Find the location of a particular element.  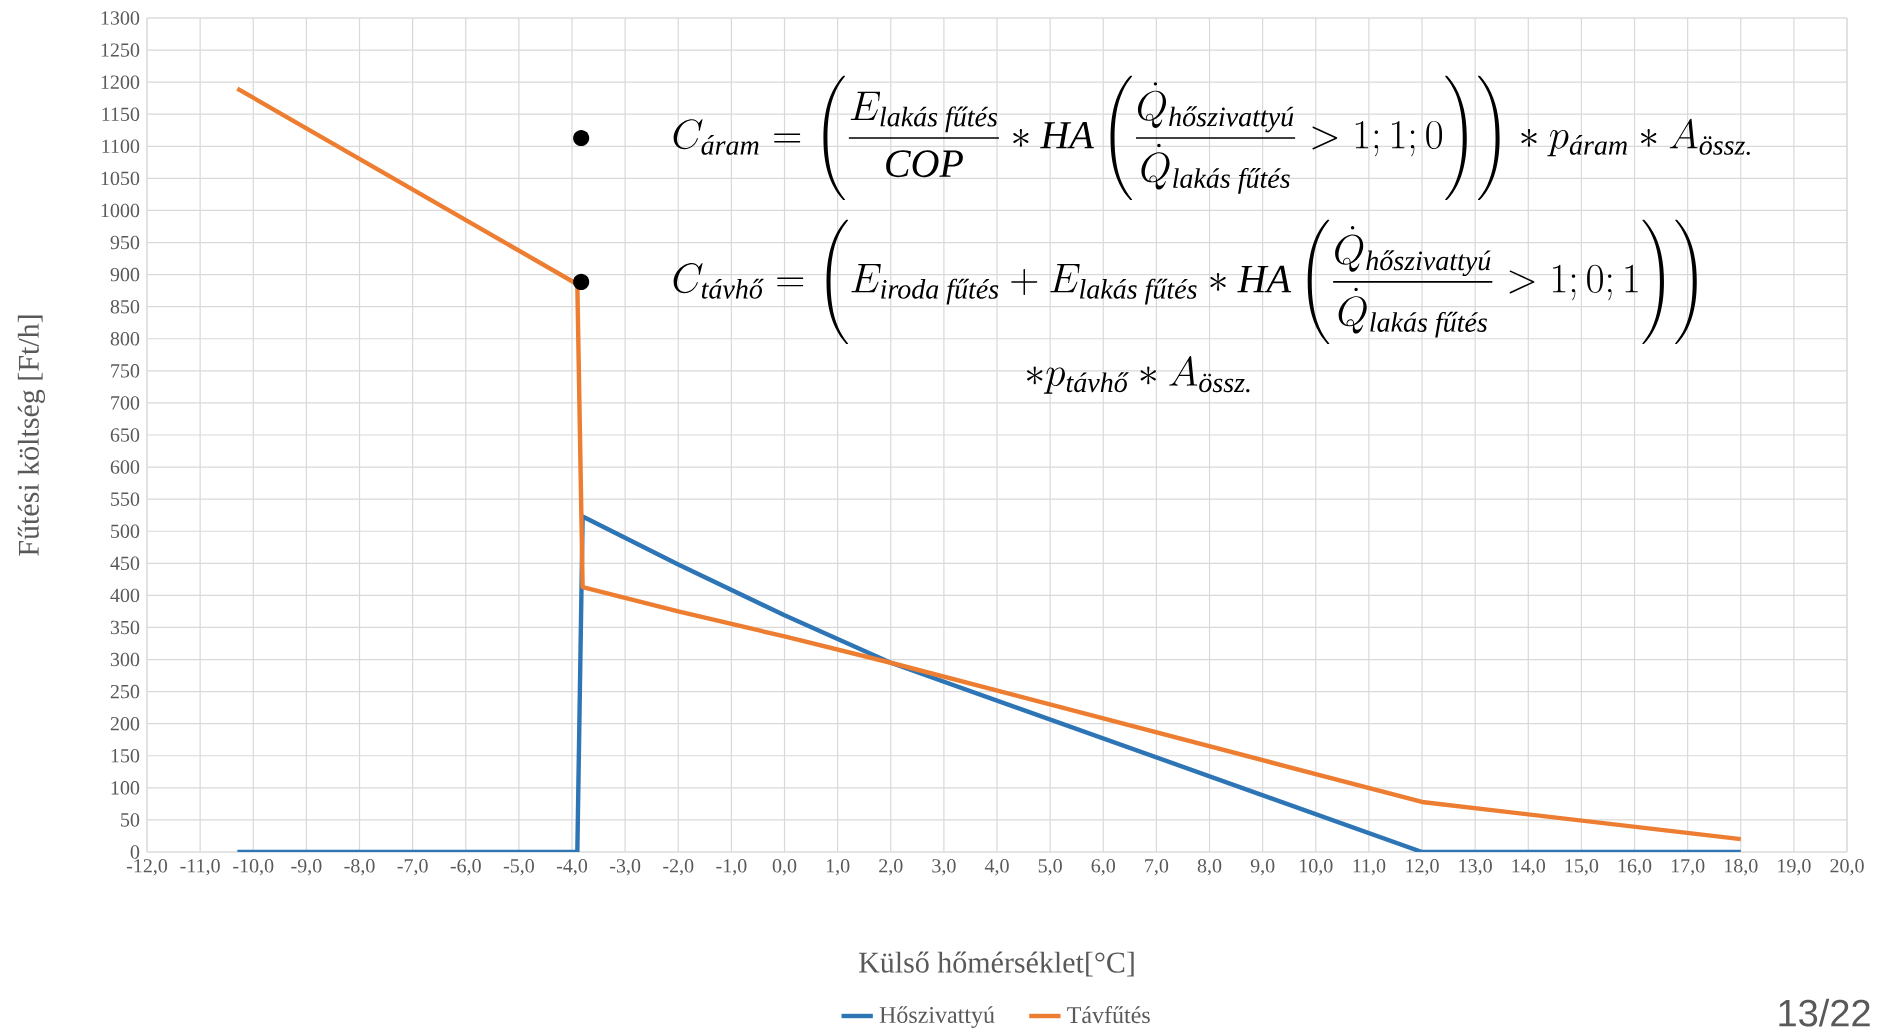

x-tick-label: 6,0 is located at coordinates (1103, 867).